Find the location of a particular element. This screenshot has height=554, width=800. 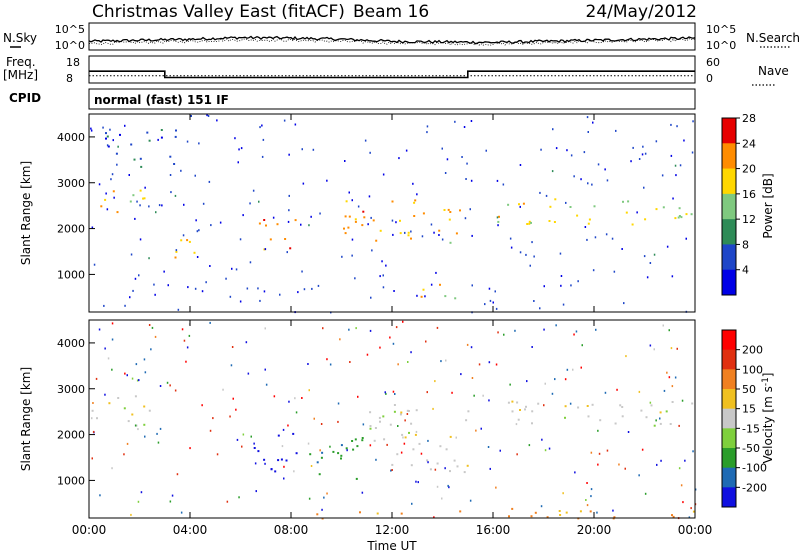

power-yaxis: 1000 2000 3000 4000 is located at coordinates (76, 206).